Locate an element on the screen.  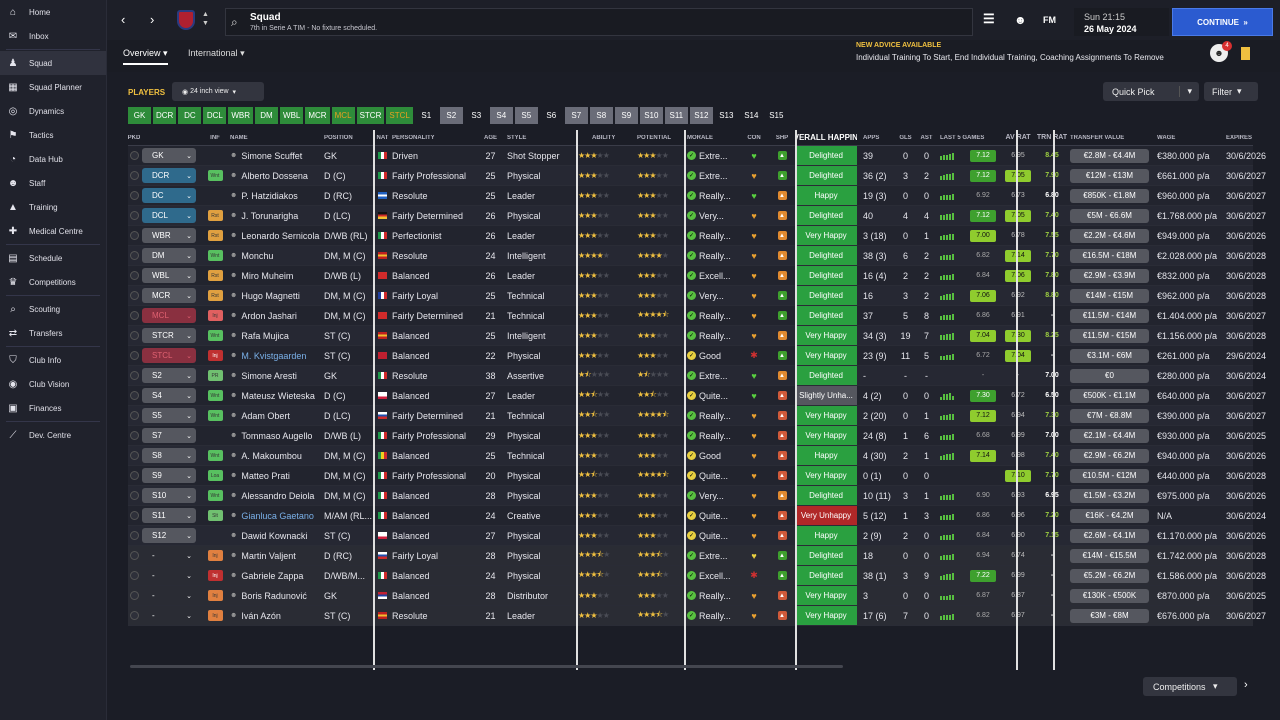
transfer-value: €12M - €13M is located at coordinates (1109, 175).